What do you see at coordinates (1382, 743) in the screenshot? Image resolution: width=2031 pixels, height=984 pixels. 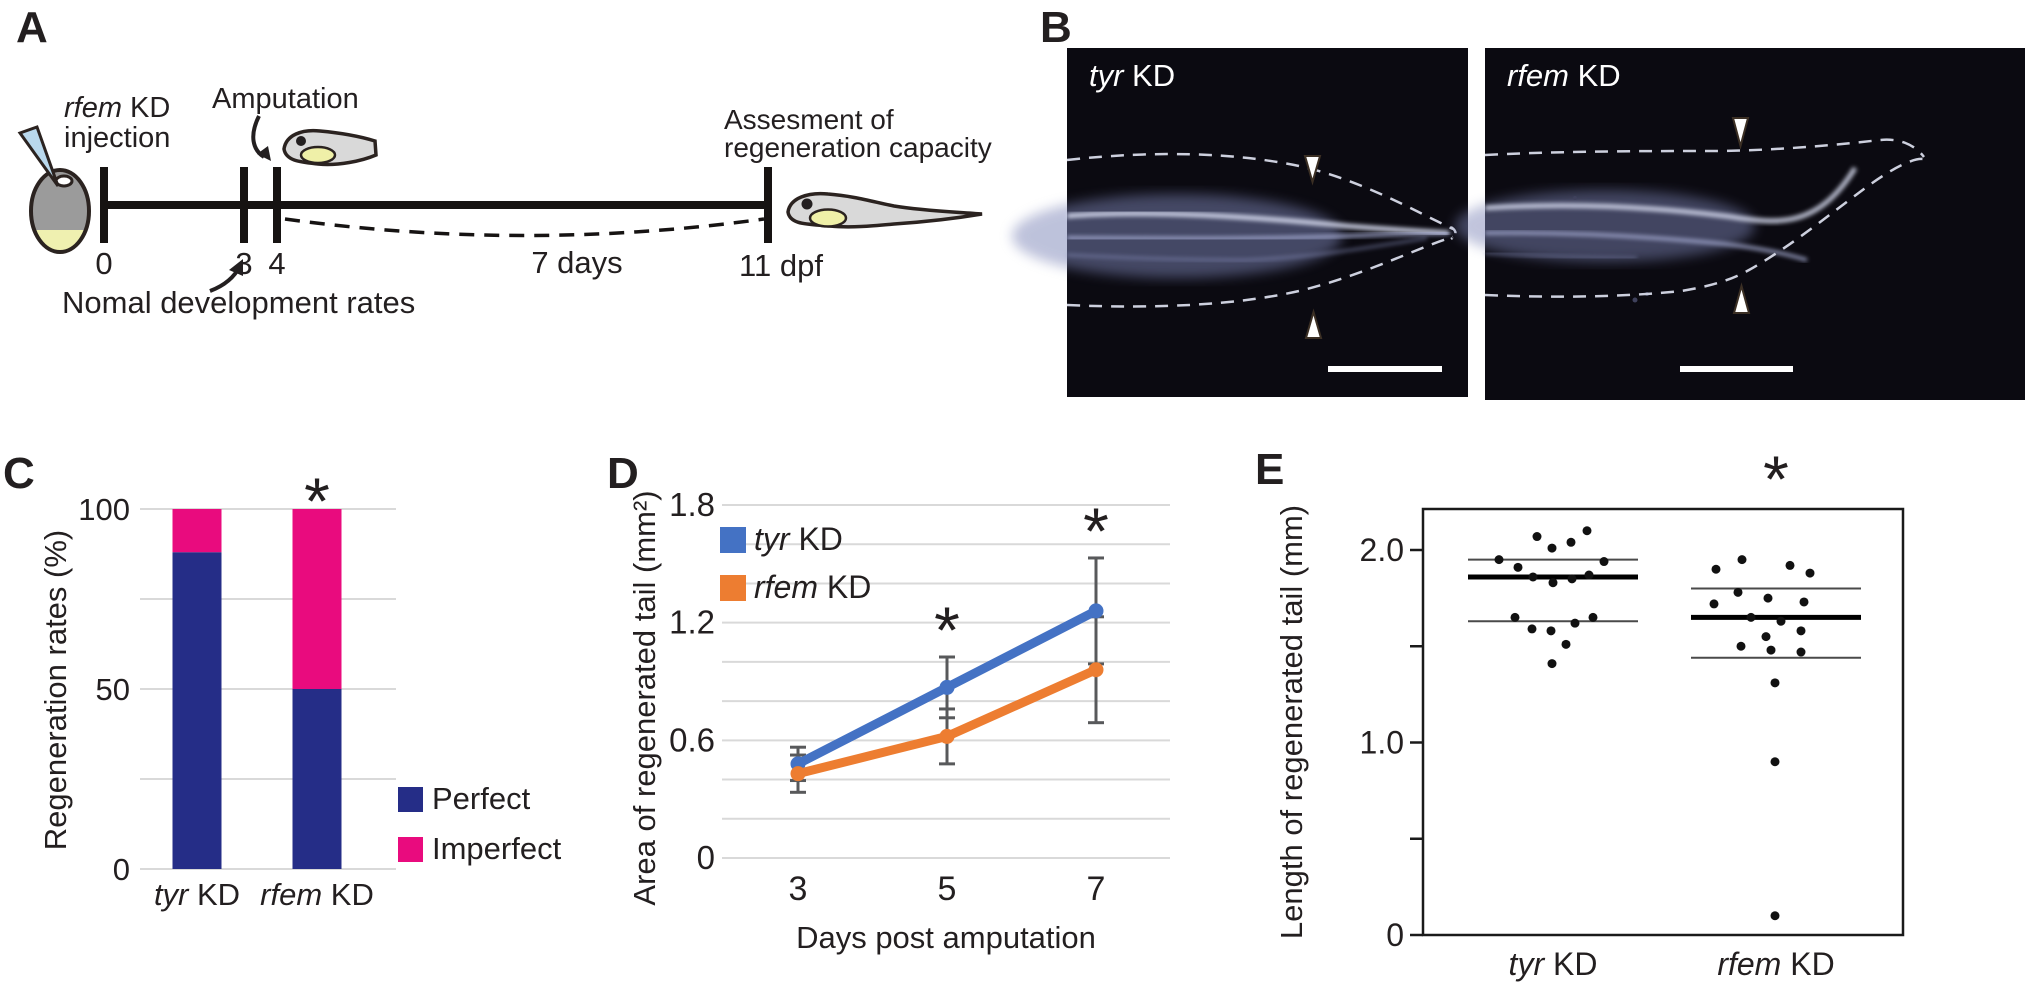 I see `y-tick-label: 1.0` at bounding box center [1382, 743].